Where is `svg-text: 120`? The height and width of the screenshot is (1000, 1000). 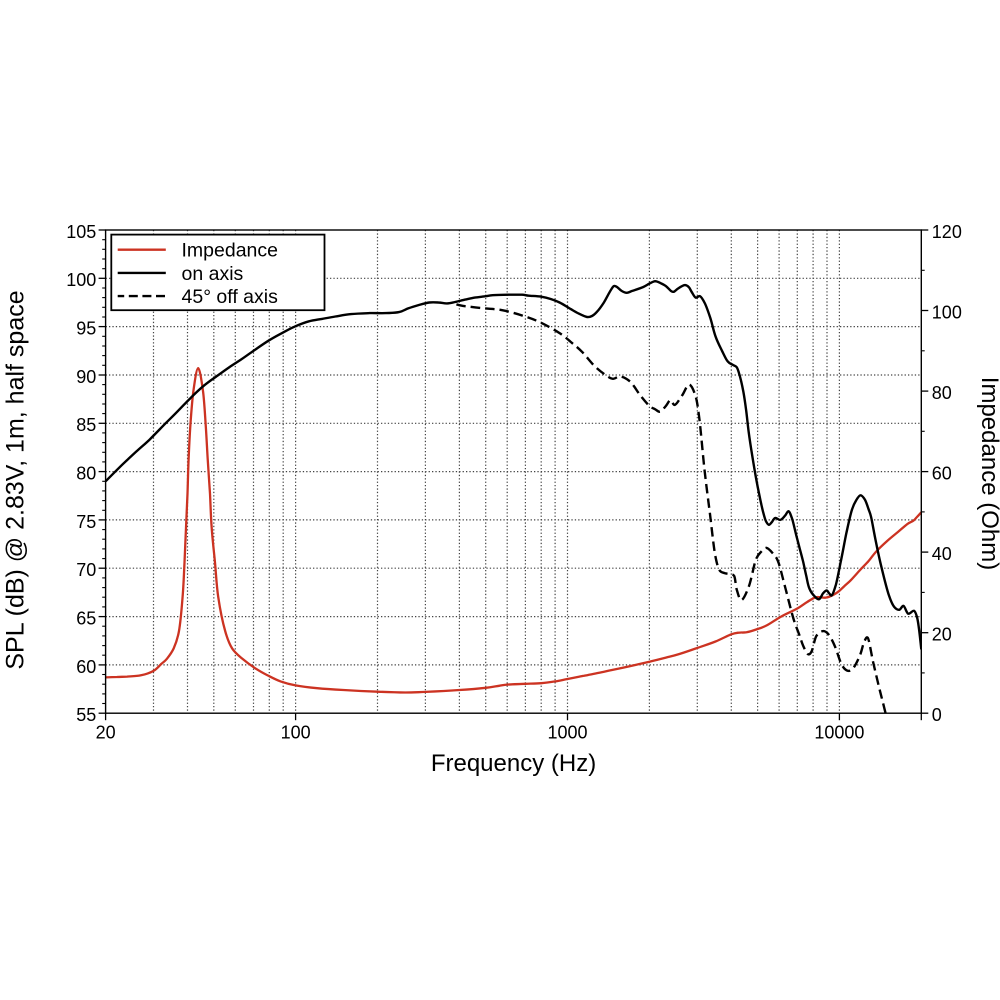
svg-text: 120 is located at coordinates (947, 232).